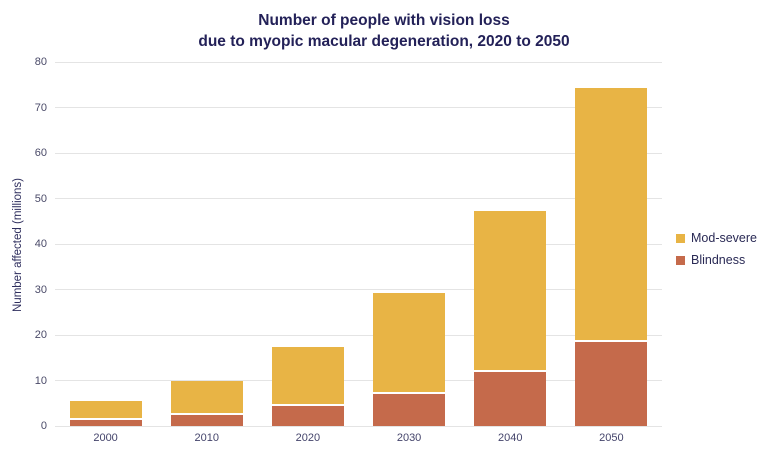  What do you see at coordinates (611, 383) in the screenshot?
I see `bar-2050-blindness` at bounding box center [611, 383].